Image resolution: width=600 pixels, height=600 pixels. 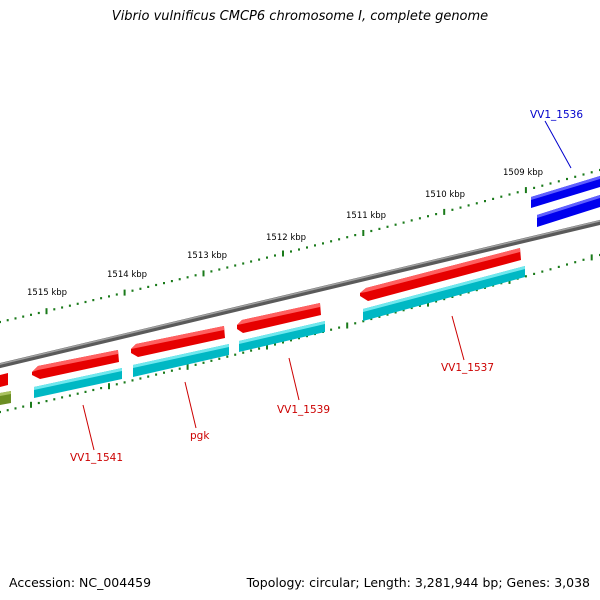 I want to click on gene-label-vv1-1541: VV1_1541, so click(x=96, y=458).